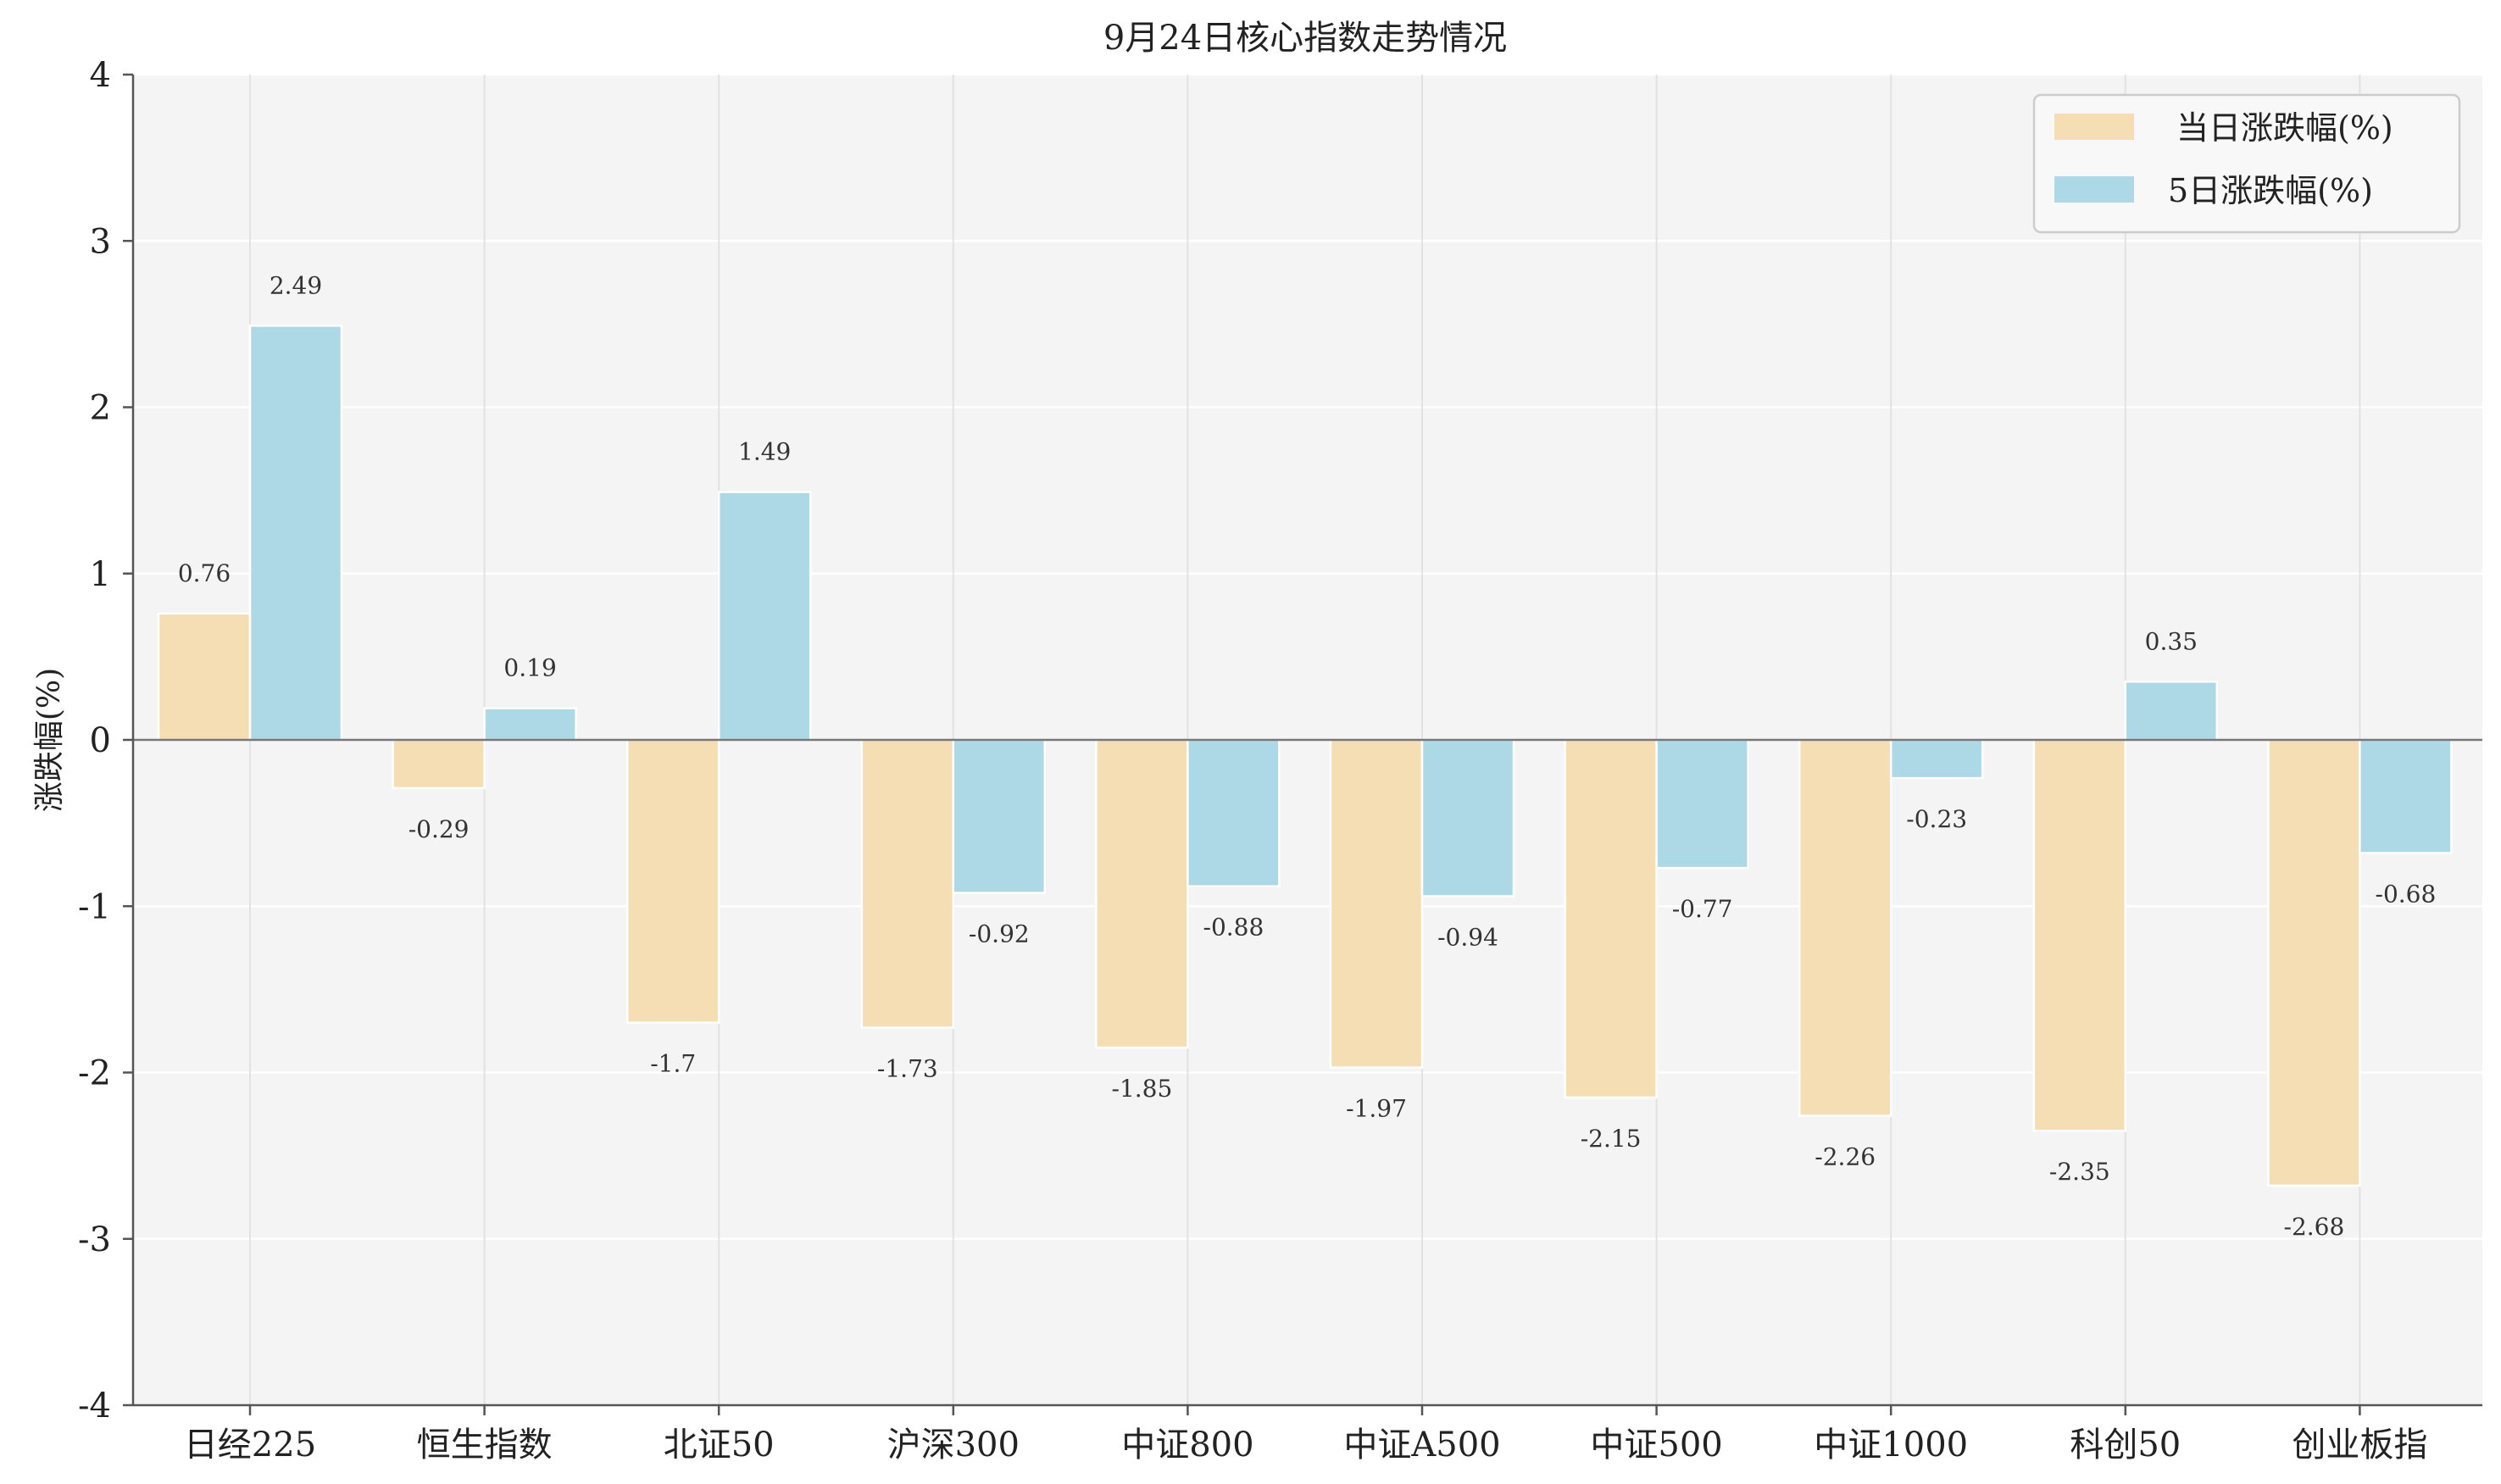 This screenshot has width=2501, height=1484. Describe the element at coordinates (94, 1407) in the screenshot. I see `y-tick-label: -4` at that location.